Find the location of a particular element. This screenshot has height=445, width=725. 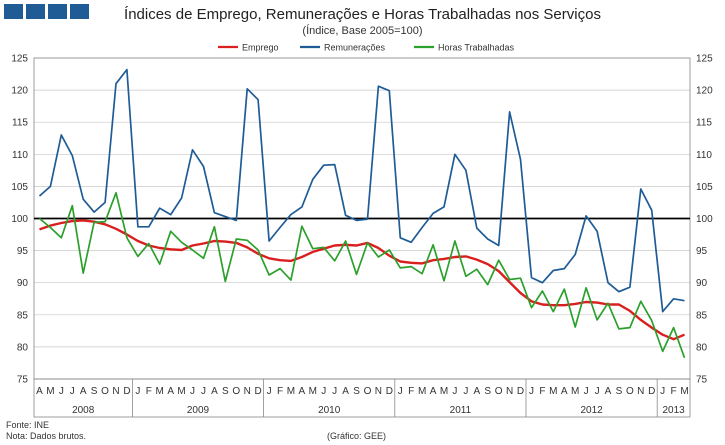

year-label: 2008 is located at coordinates (83, 410).